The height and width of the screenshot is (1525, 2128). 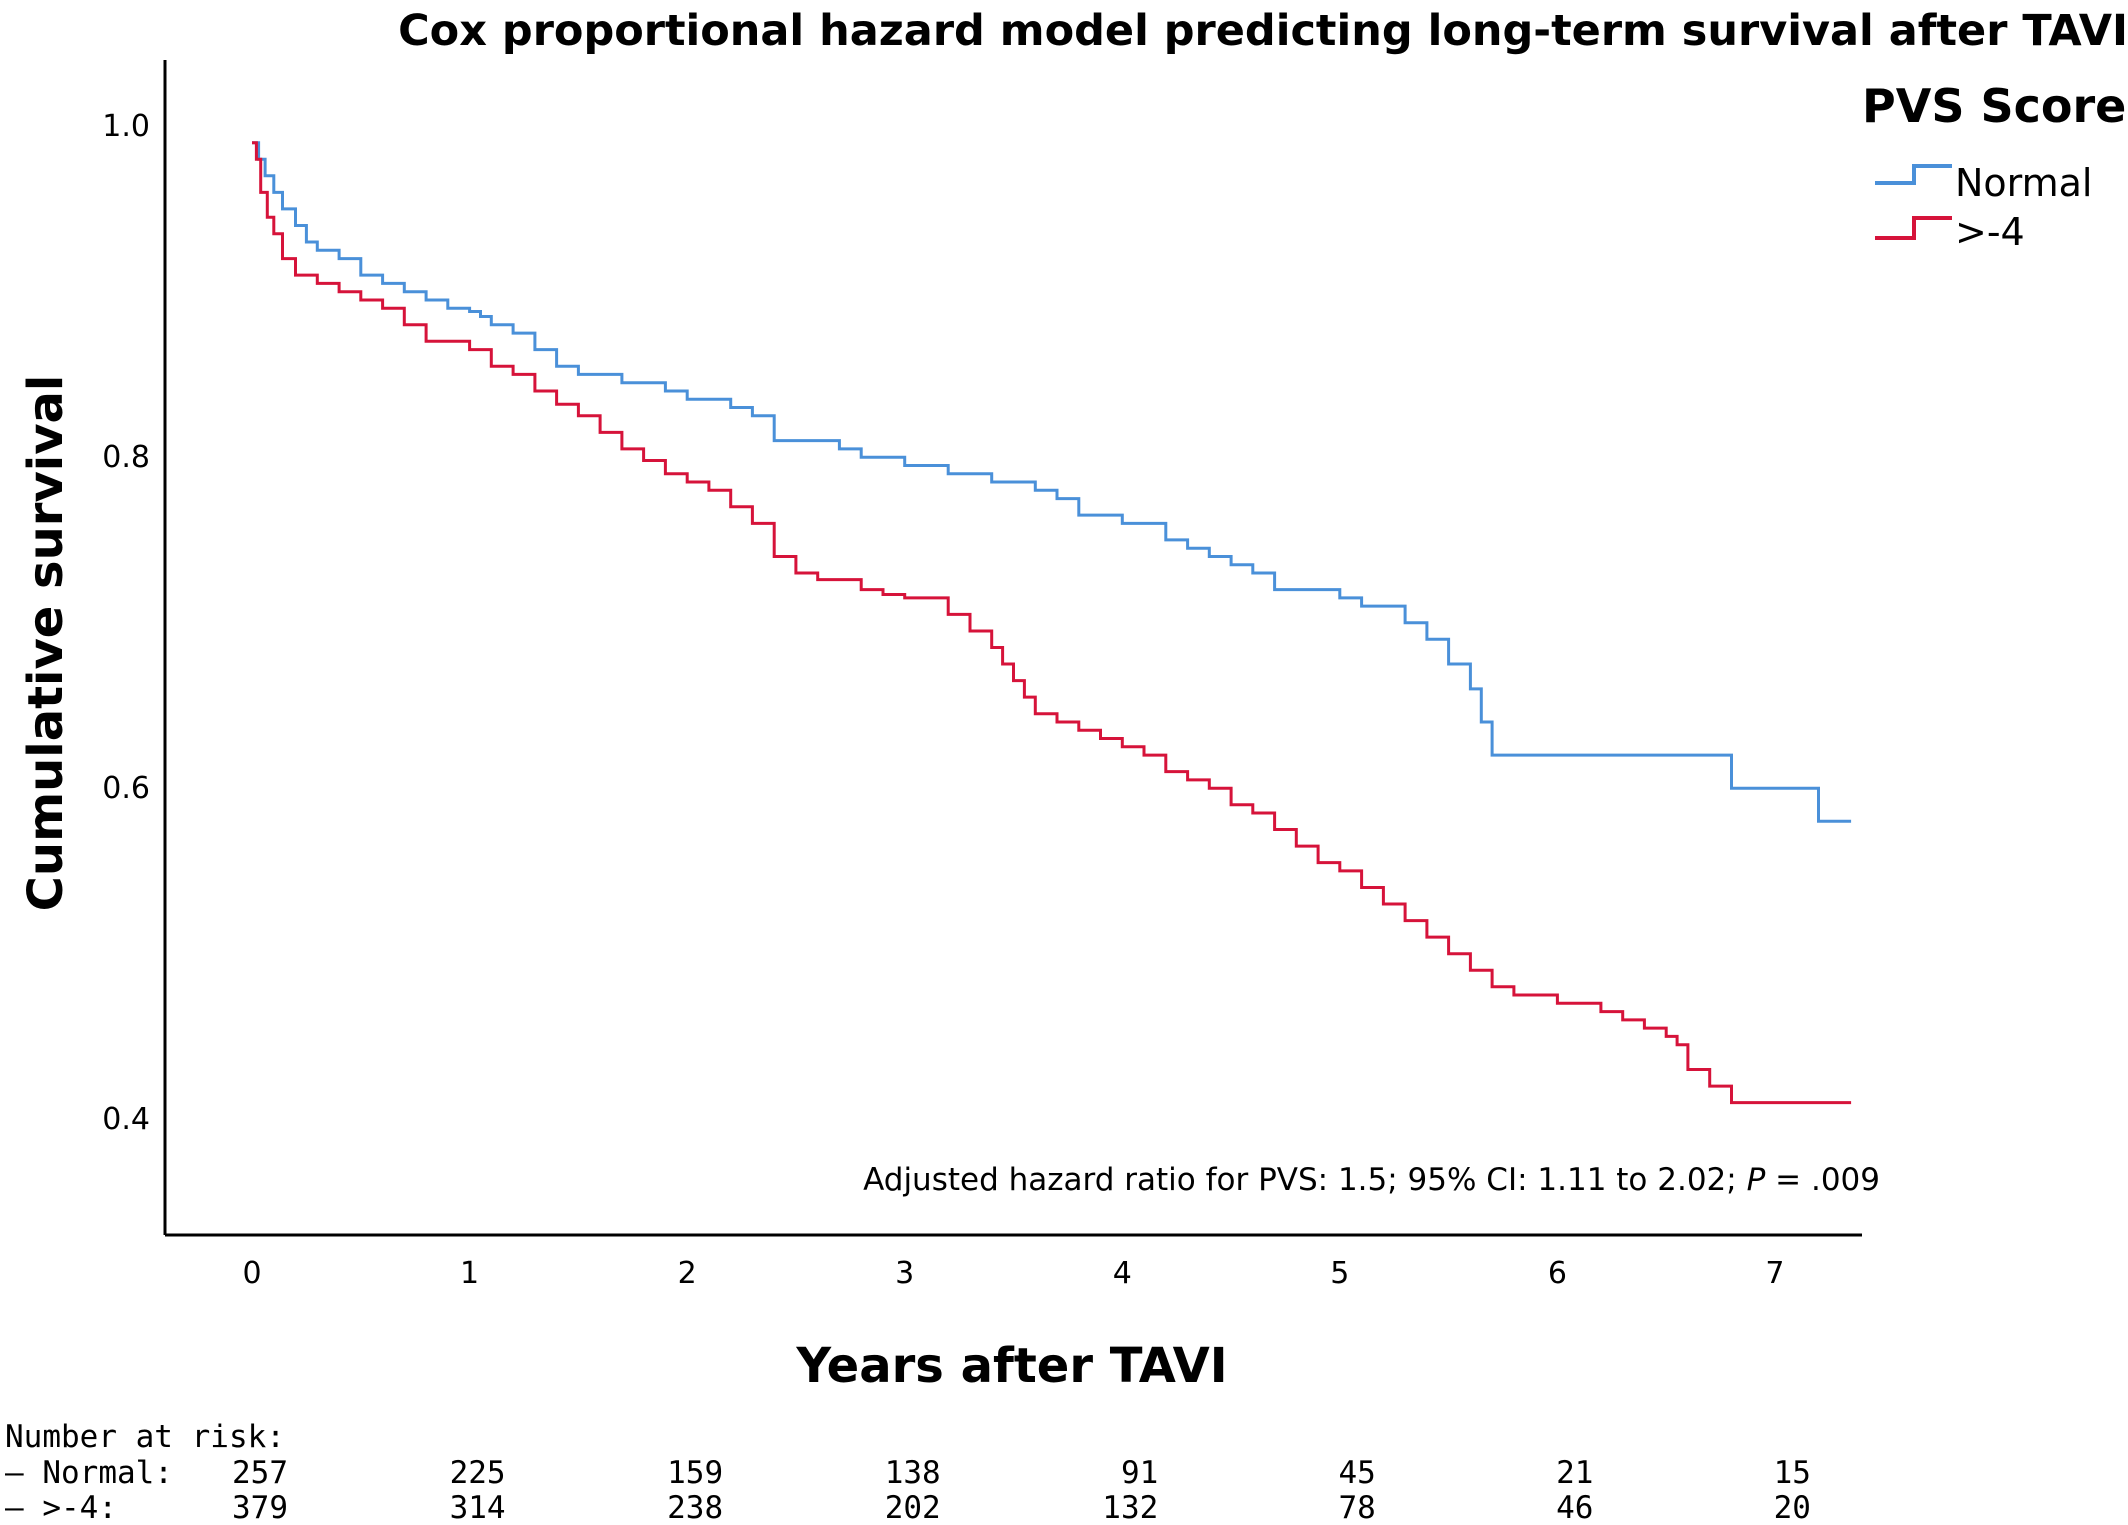 What do you see at coordinates (1574, 1473) in the screenshot?
I see `risk-value: 21` at bounding box center [1574, 1473].